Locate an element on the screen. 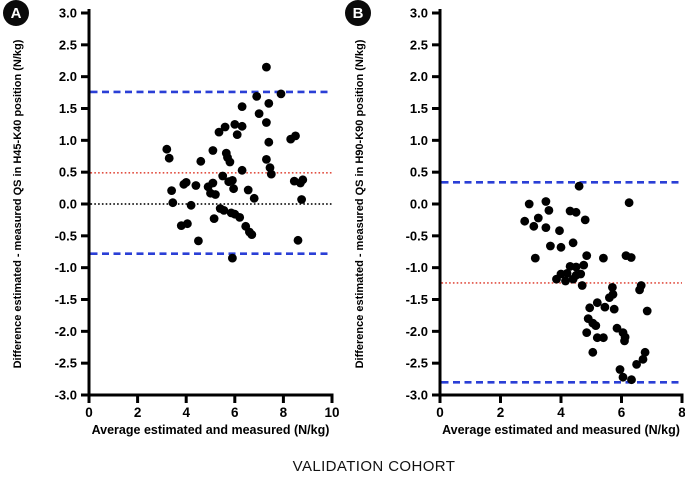 Image resolution: width=685 pixels, height=479 pixels. y-tick-label: 3.0 is located at coordinates (419, 13).